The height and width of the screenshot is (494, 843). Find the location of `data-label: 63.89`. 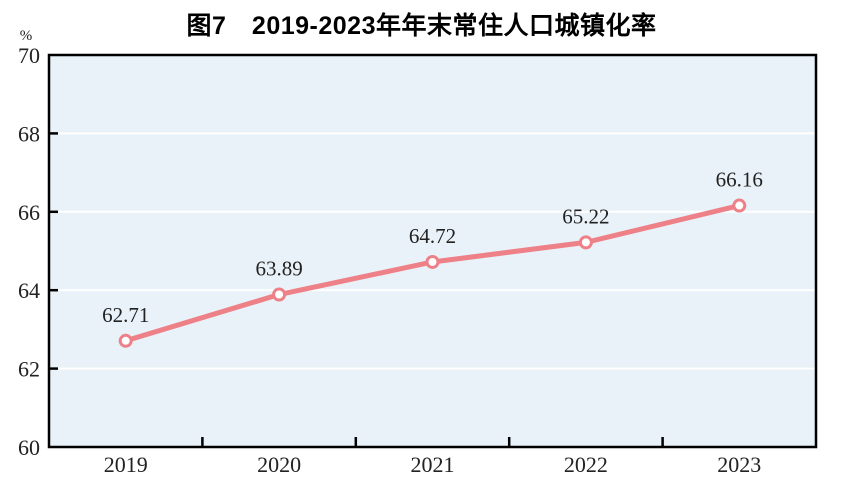

data-label: 63.89 is located at coordinates (278, 269).